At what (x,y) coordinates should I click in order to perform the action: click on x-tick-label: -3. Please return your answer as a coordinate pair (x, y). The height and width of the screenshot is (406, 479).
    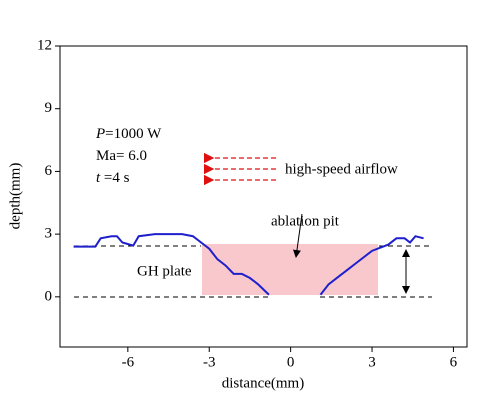
    Looking at the image, I should click on (209, 362).